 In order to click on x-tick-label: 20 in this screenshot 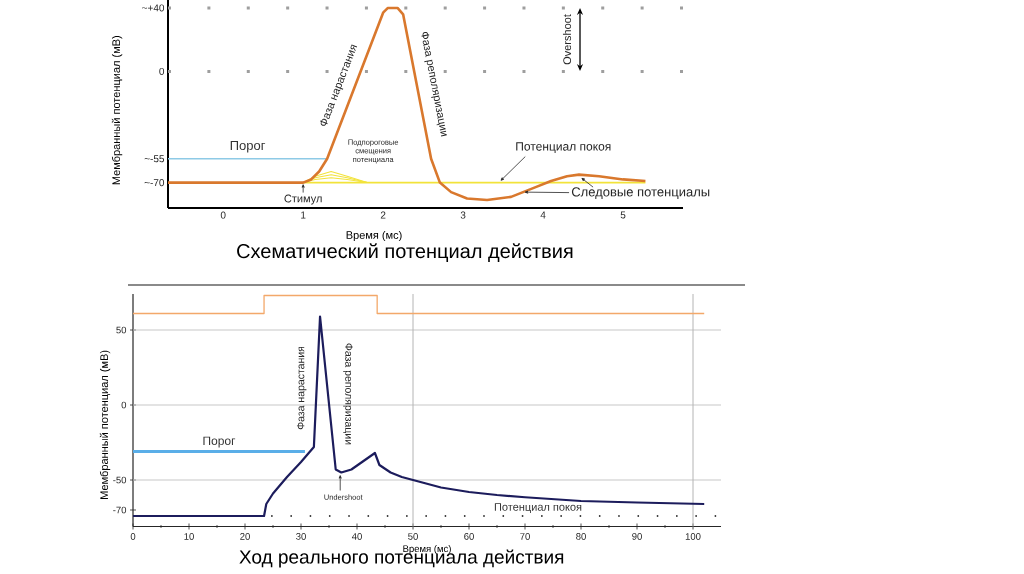, I will do `click(245, 536)`.